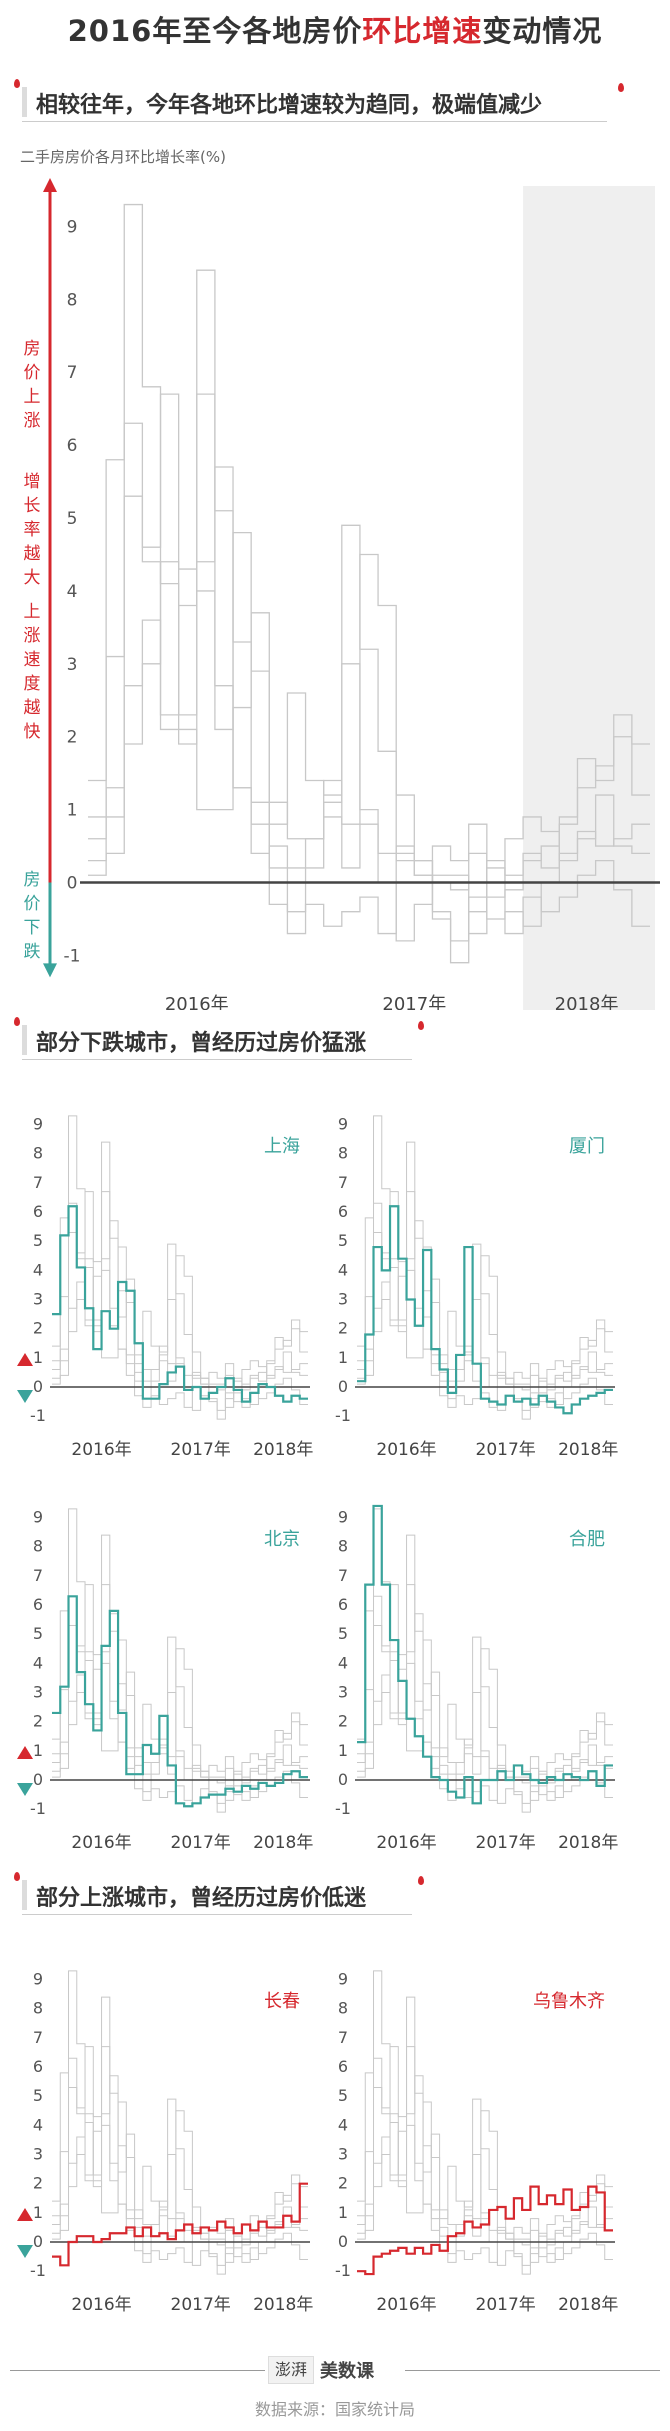  I want to click on data-source: 数据来源：国家统计局, so click(334, 2409).